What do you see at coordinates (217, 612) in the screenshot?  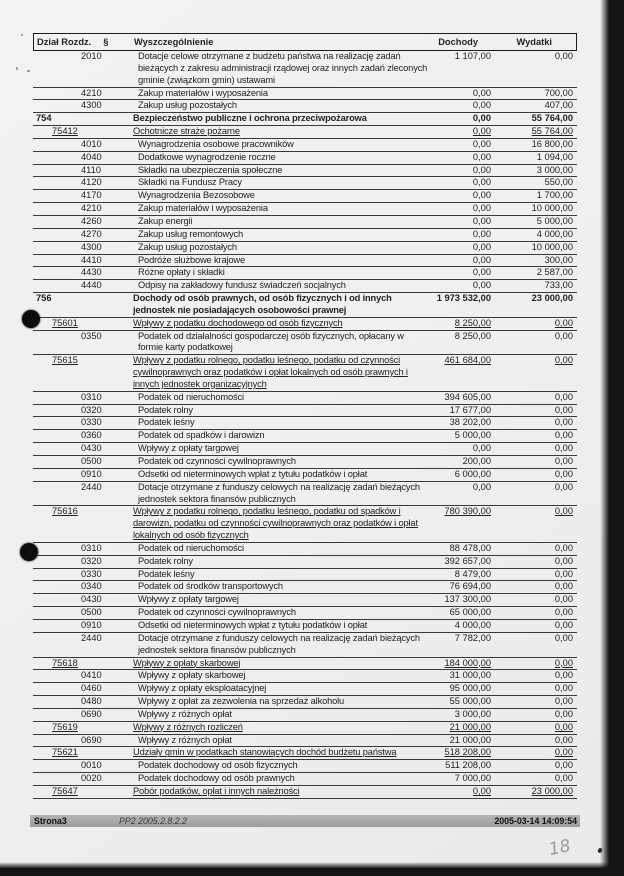 I see `row-name: Podatek od czynności cywilnoprawnych` at bounding box center [217, 612].